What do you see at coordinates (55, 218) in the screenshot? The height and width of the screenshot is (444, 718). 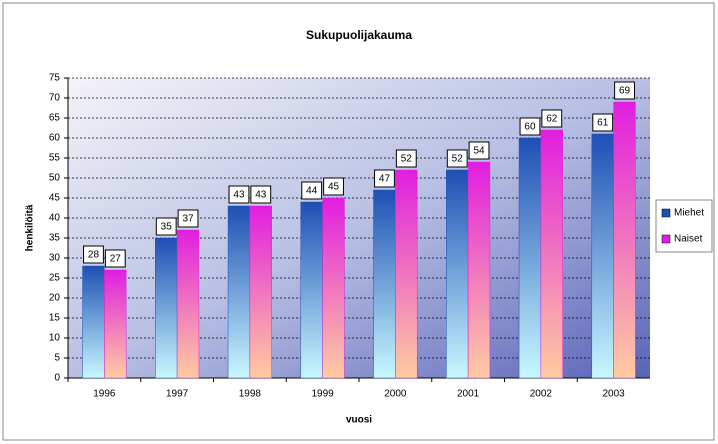 I see `y-tick-label: 40` at bounding box center [55, 218].